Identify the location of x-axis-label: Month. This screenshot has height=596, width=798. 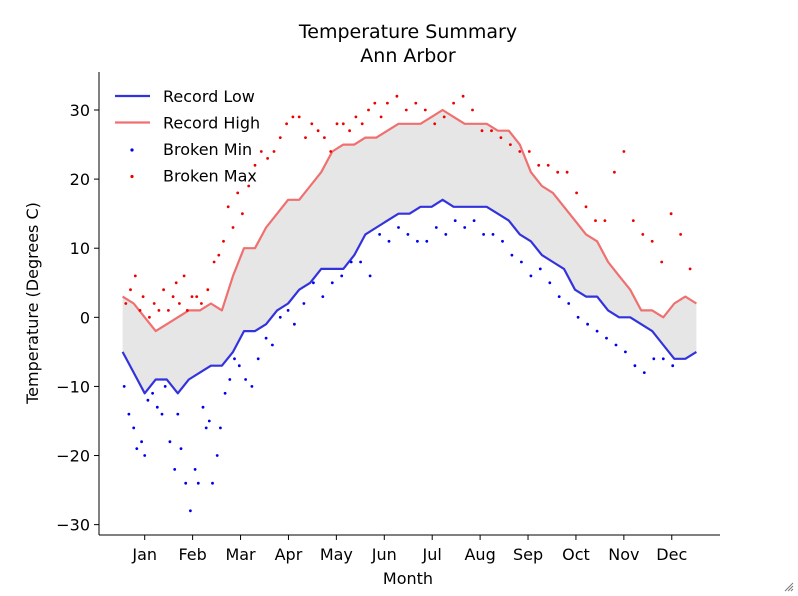
(408, 578).